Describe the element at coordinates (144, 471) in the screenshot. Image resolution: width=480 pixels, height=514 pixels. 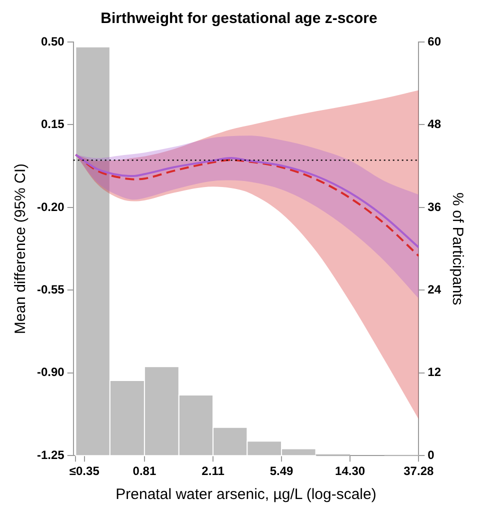
I see `x-tick-label: 0.81` at that location.